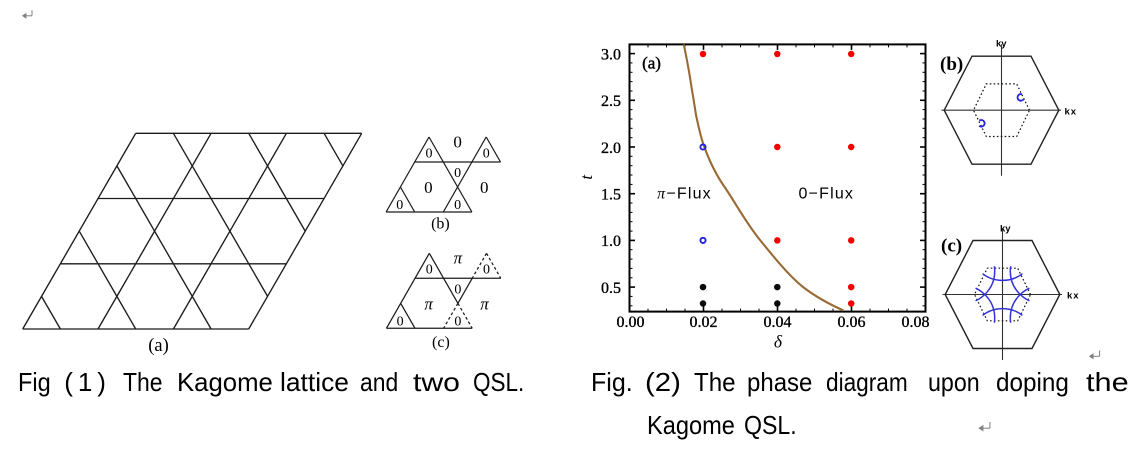 This screenshot has height=450, width=1139. What do you see at coordinates (611, 288) in the screenshot?
I see `svg-text: 0.5` at bounding box center [611, 288].